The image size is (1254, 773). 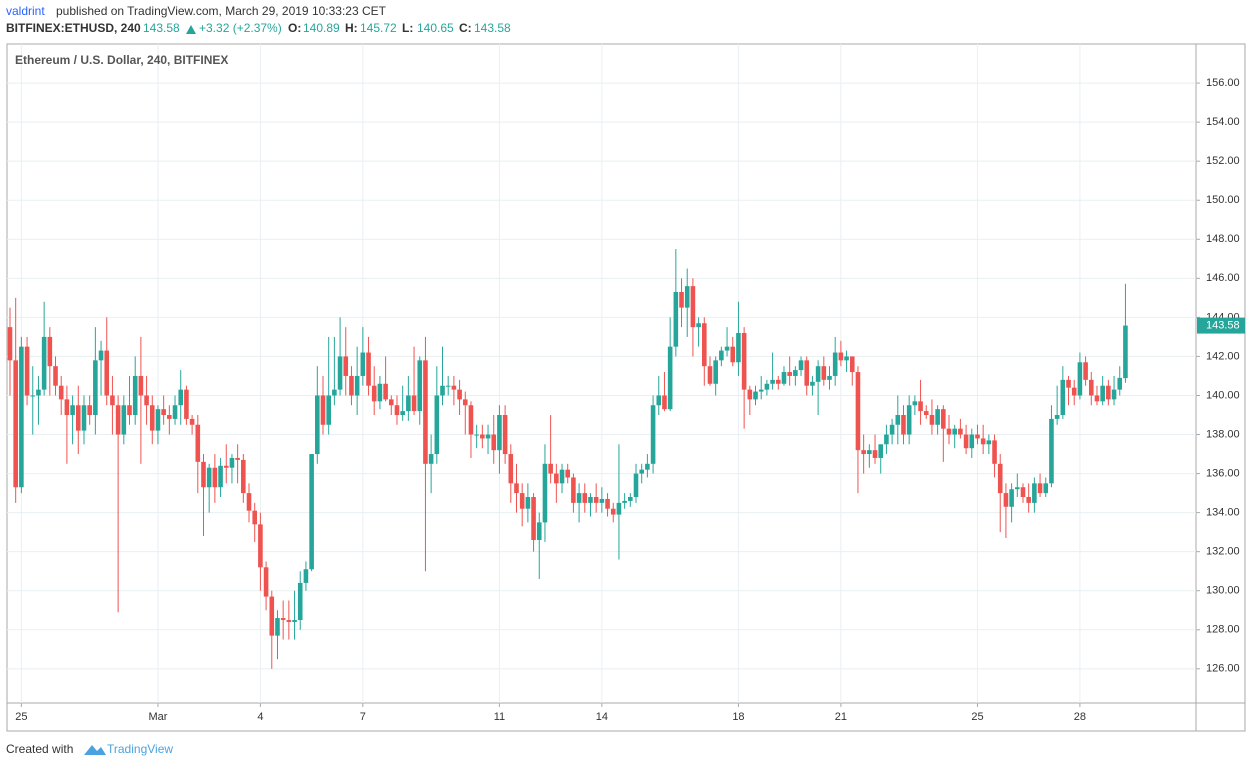 I want to click on y-tick-label: 130.00, so click(x=1223, y=591).